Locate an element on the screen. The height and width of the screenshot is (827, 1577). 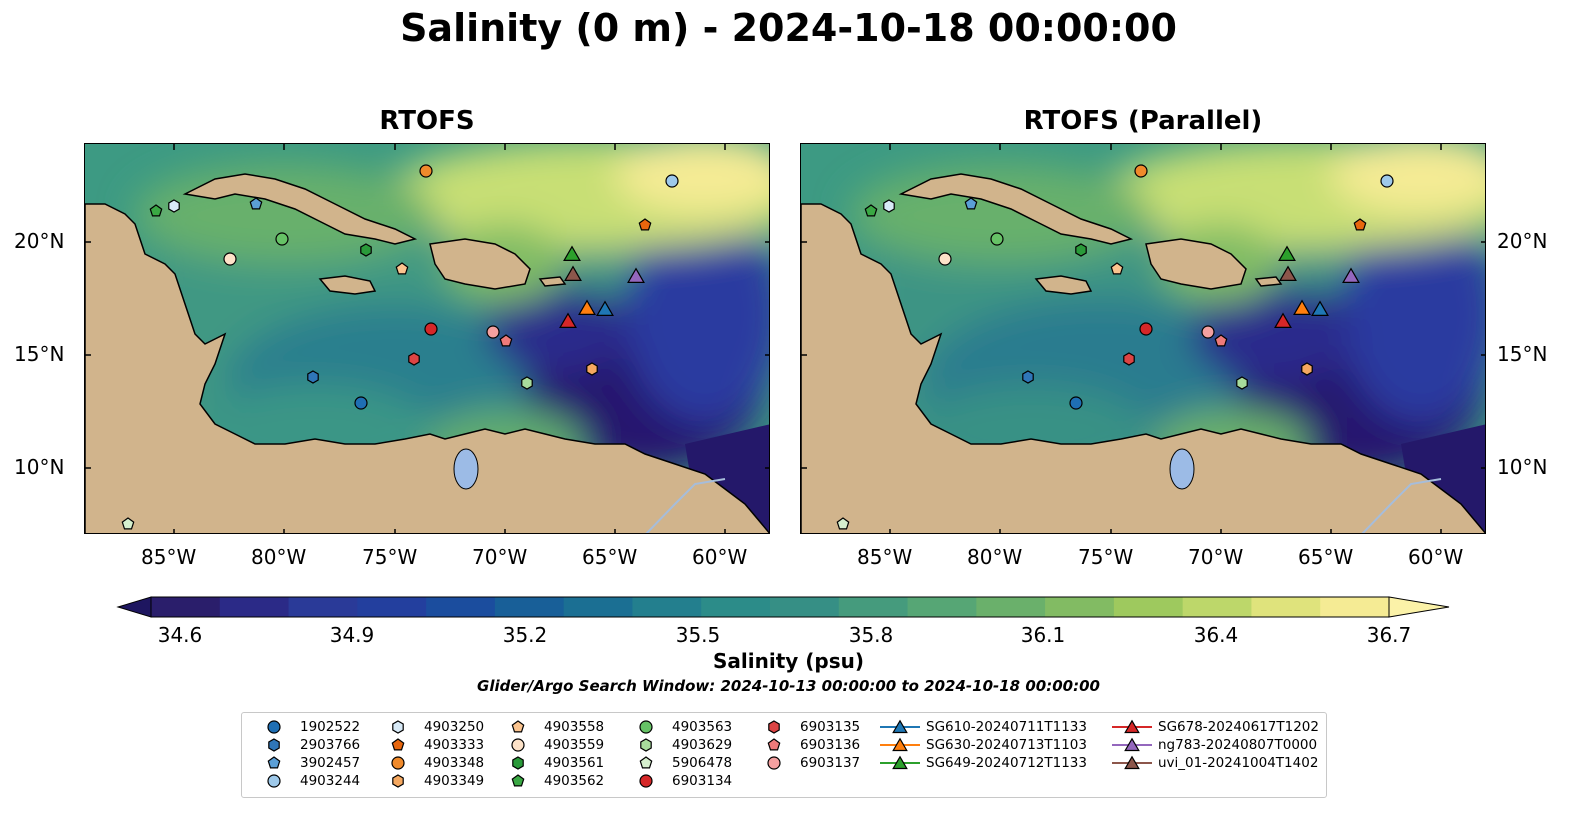
lat-label-20n-right: 20°N is located at coordinates (1522, 241).